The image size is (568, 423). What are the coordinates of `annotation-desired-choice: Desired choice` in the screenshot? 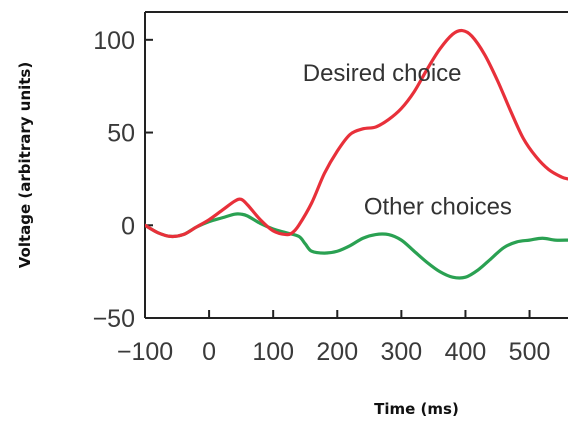 It's located at (382, 73).